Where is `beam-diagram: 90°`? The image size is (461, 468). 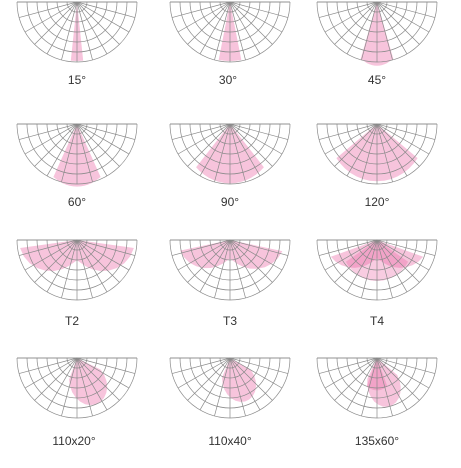 beam-diagram: 90° is located at coordinates (230, 166).